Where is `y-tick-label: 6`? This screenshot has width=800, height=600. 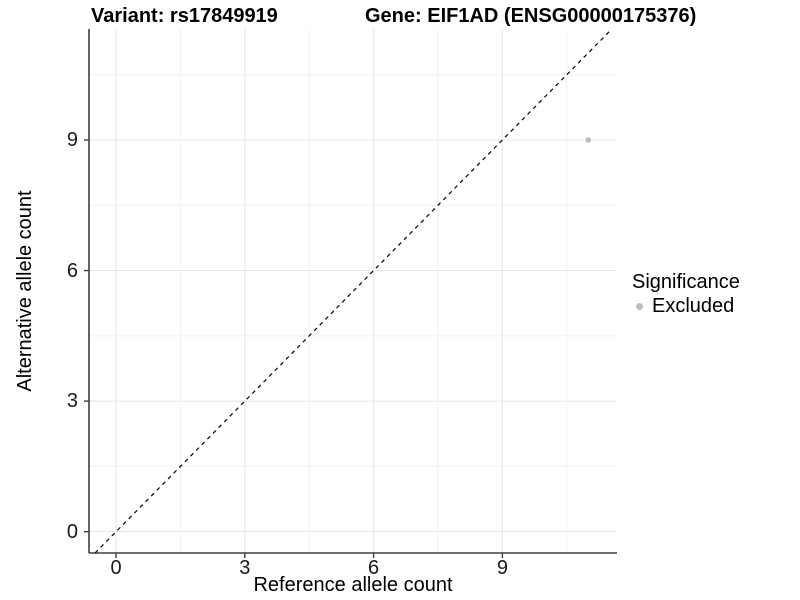
y-tick-label: 6 is located at coordinates (72, 270).